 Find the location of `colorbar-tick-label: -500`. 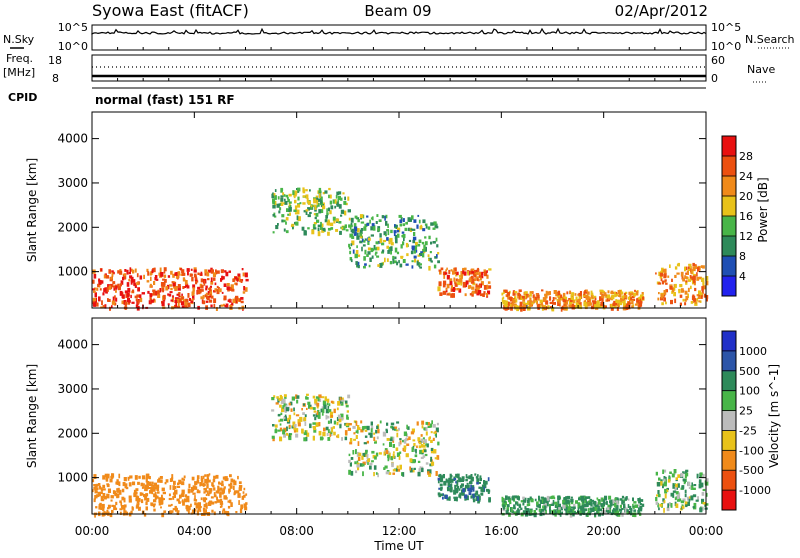

colorbar-tick-label: -500 is located at coordinates (751, 470).